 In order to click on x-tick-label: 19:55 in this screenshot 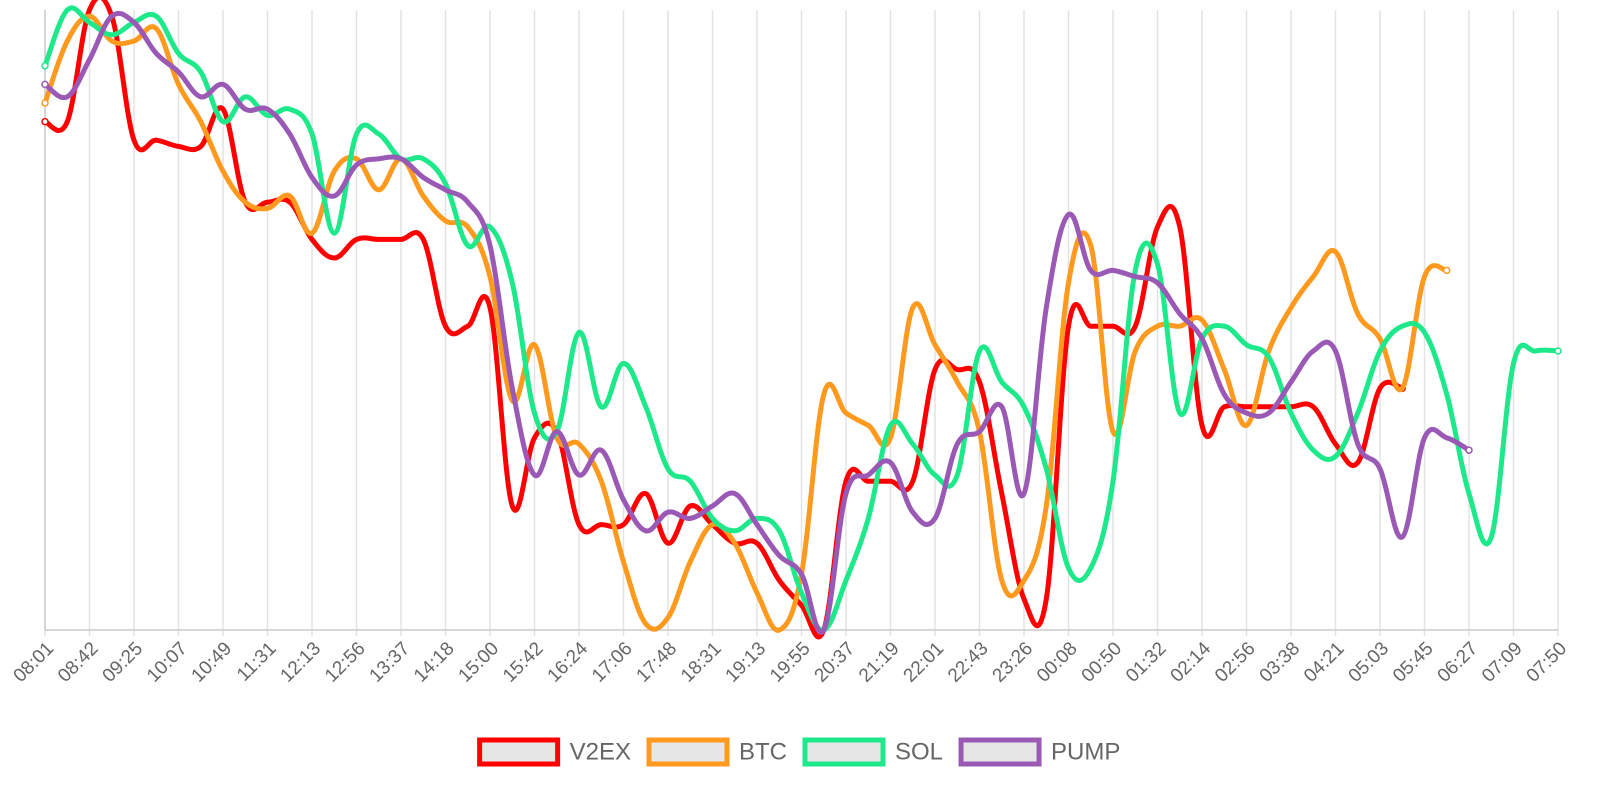, I will do `click(790, 662)`.